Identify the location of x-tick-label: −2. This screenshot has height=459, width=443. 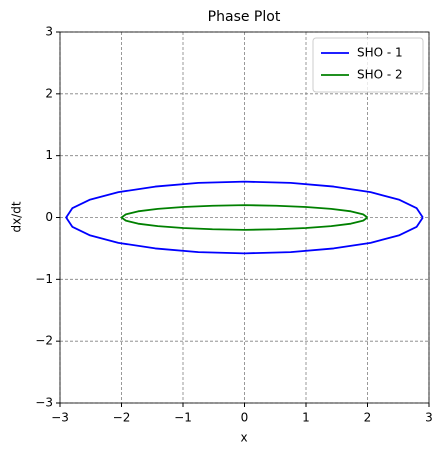
(122, 418).